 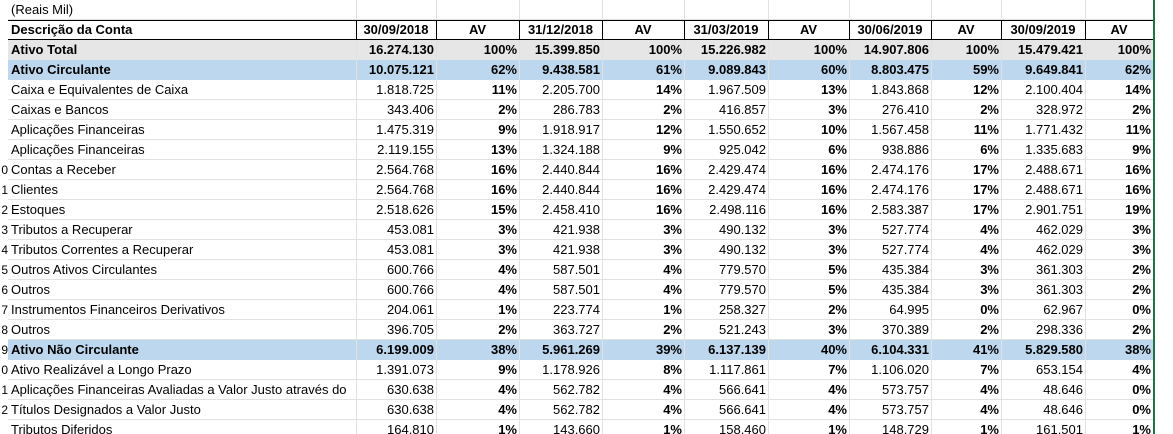 I want to click on row-description: Outros, so click(x=31, y=289).